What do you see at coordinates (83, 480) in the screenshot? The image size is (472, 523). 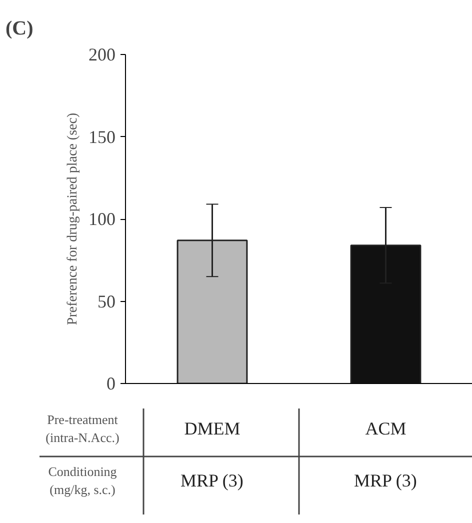 I see `text: Conditioning (mg/kg, s.c.)` at bounding box center [83, 480].